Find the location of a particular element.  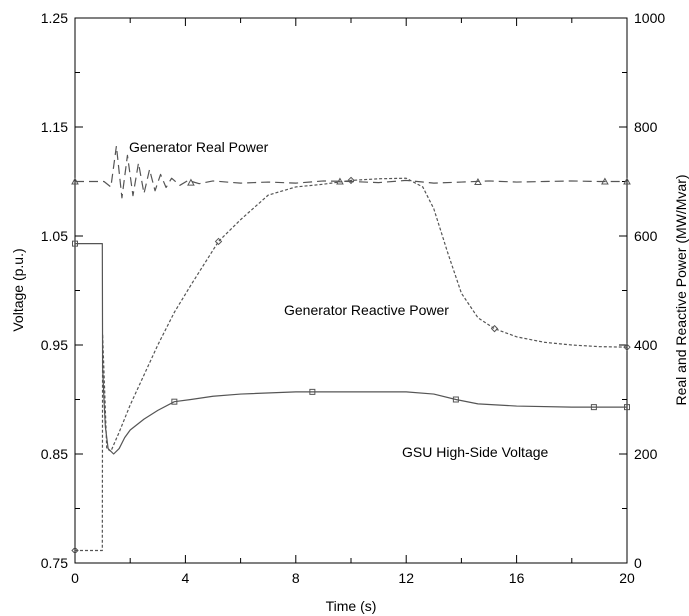

y2-tick-label-800: 800 is located at coordinates (646, 127).